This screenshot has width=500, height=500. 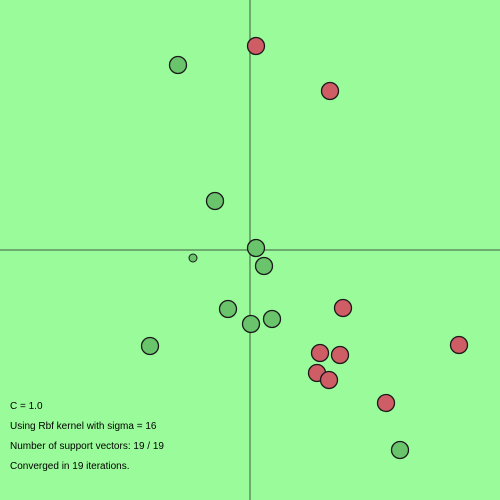 What do you see at coordinates (26, 406) in the screenshot?
I see `c-parameter-text: C = 1.0` at bounding box center [26, 406].